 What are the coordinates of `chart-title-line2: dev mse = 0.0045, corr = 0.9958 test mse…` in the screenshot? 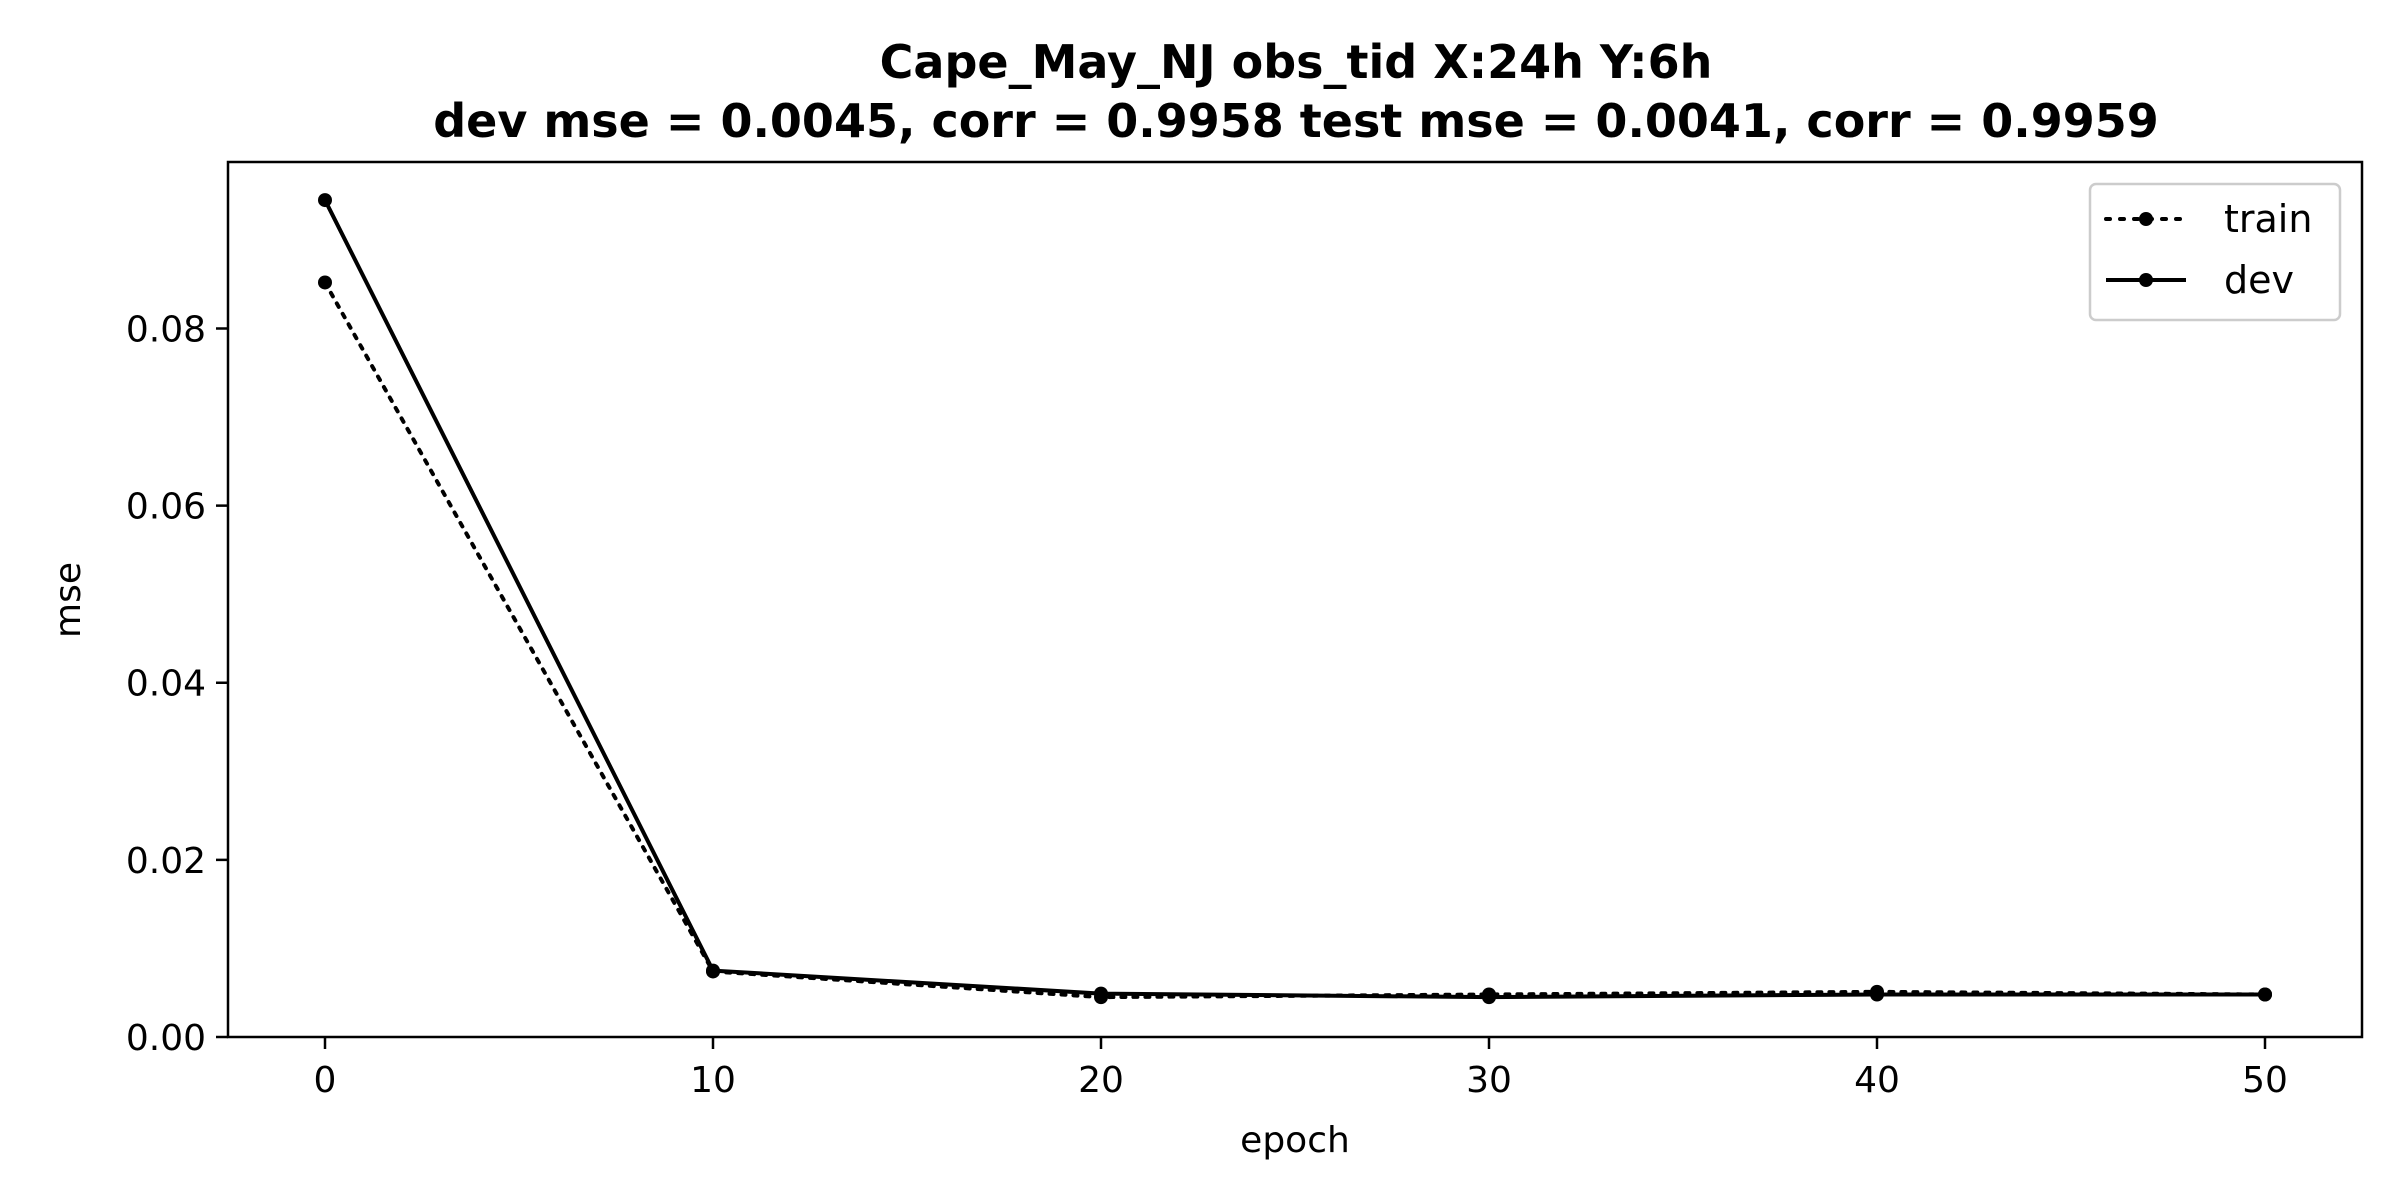 It's located at (1296, 121).